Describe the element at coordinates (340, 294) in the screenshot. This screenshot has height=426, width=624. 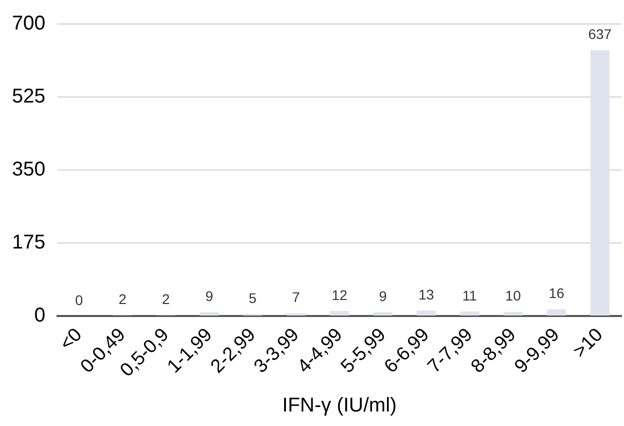
I see `data-label: 12` at that location.